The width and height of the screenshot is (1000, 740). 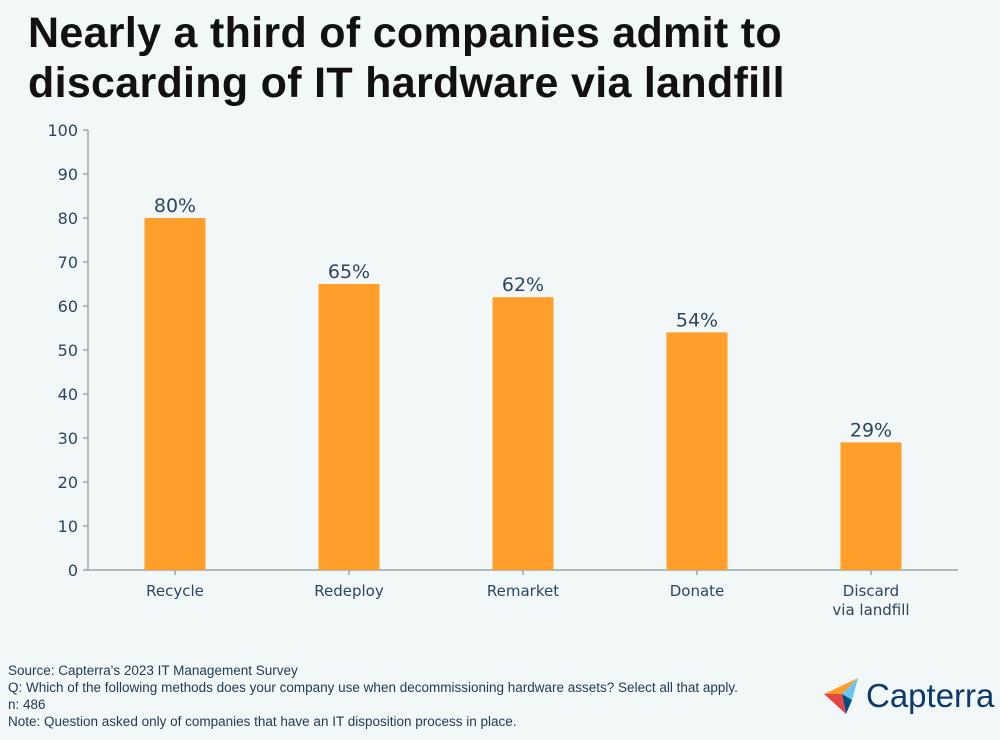 I want to click on y-tick-label: 100, so click(x=62, y=130).